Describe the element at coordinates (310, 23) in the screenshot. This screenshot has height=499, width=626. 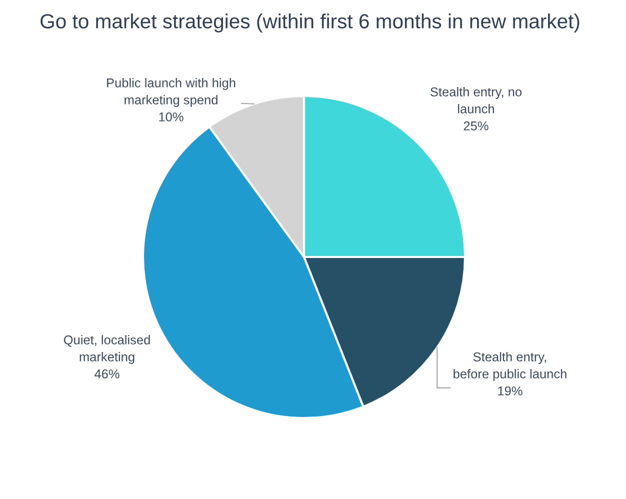
I see `chart-title: Go to market strategies (within first 6 months in new market)` at that location.